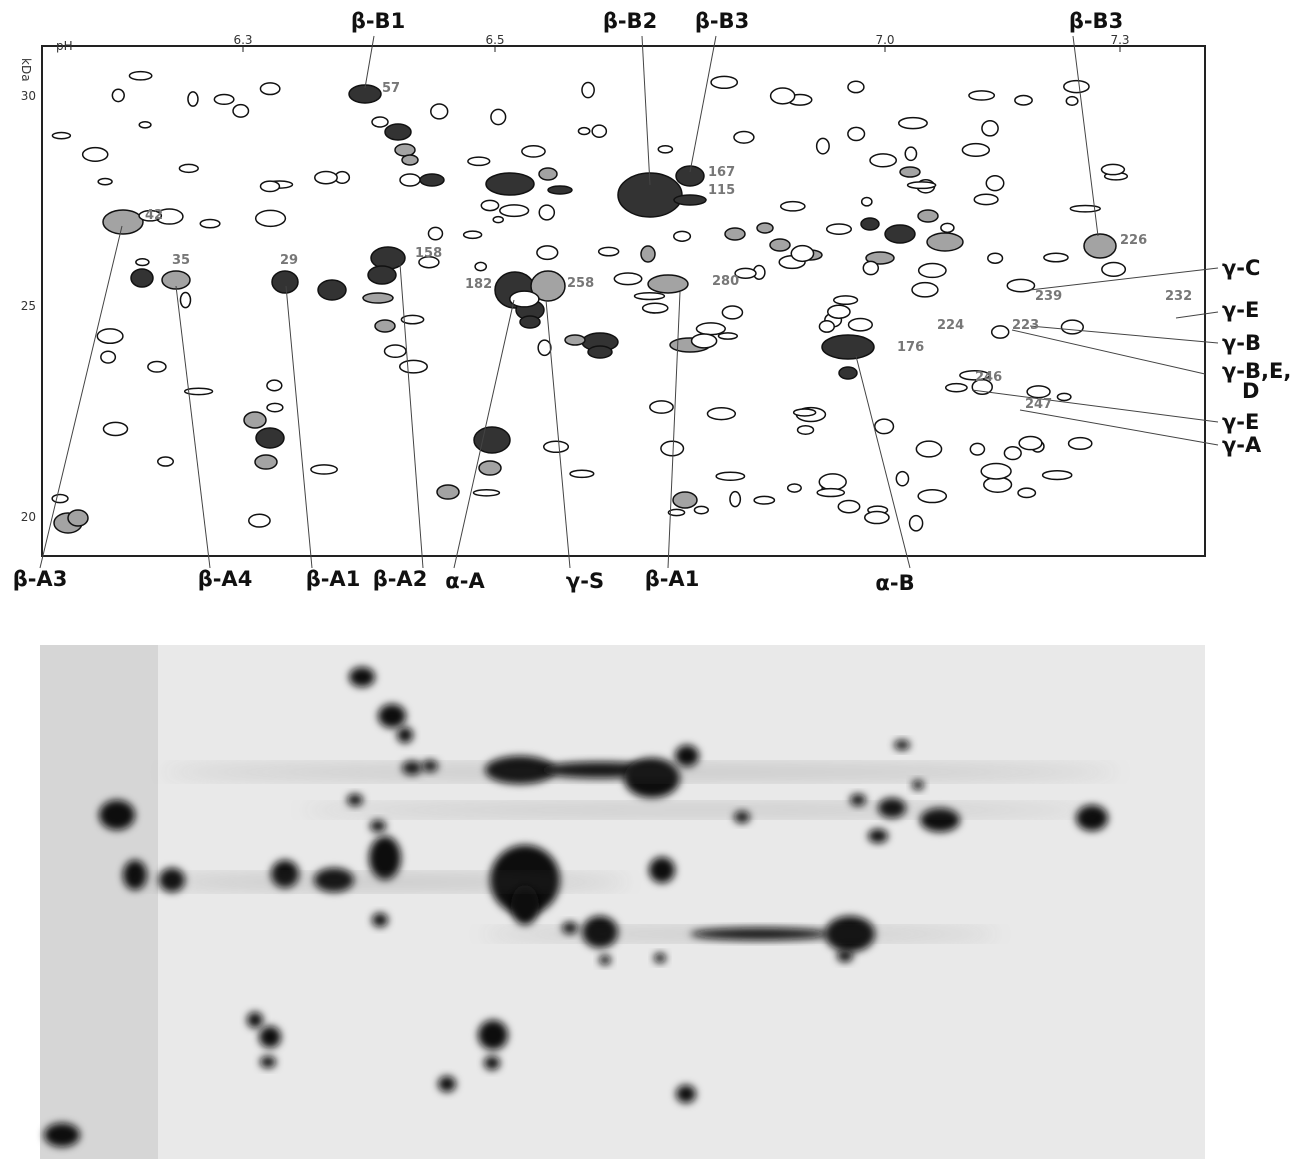  I want to click on x-tick-label: 6.3, so click(242, 40).